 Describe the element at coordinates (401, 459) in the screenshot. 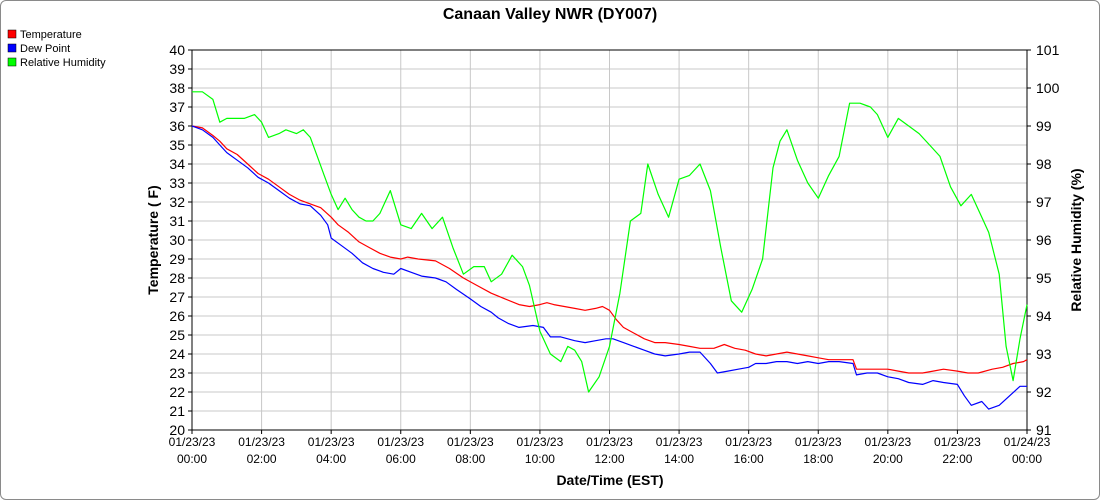

I see `x-tick-time: 06:00` at that location.